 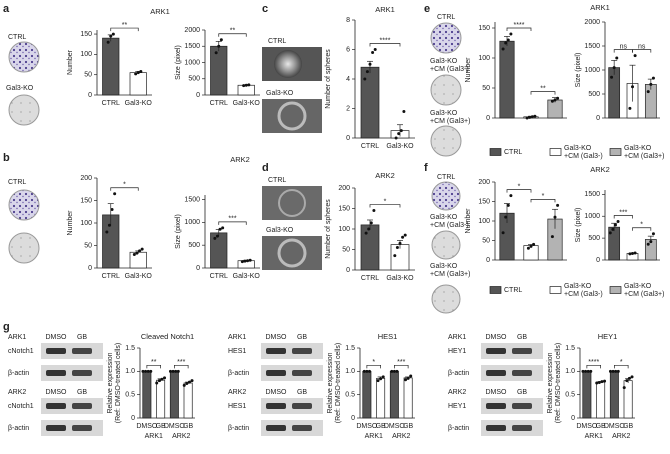 I want to click on y-tick-label: 50, so click(x=88, y=75).